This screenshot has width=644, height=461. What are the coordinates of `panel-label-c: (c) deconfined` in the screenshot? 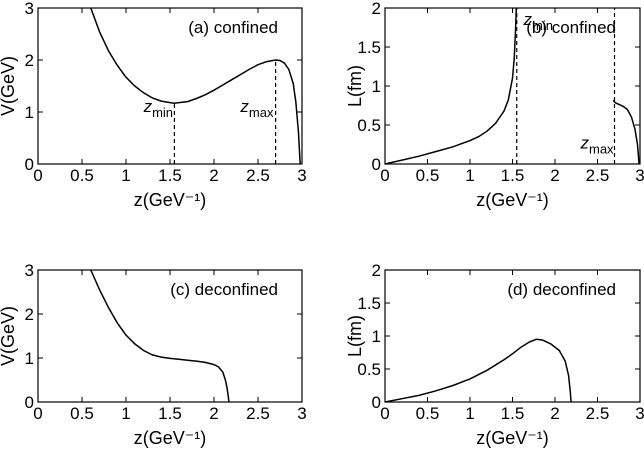 It's located at (224, 289).